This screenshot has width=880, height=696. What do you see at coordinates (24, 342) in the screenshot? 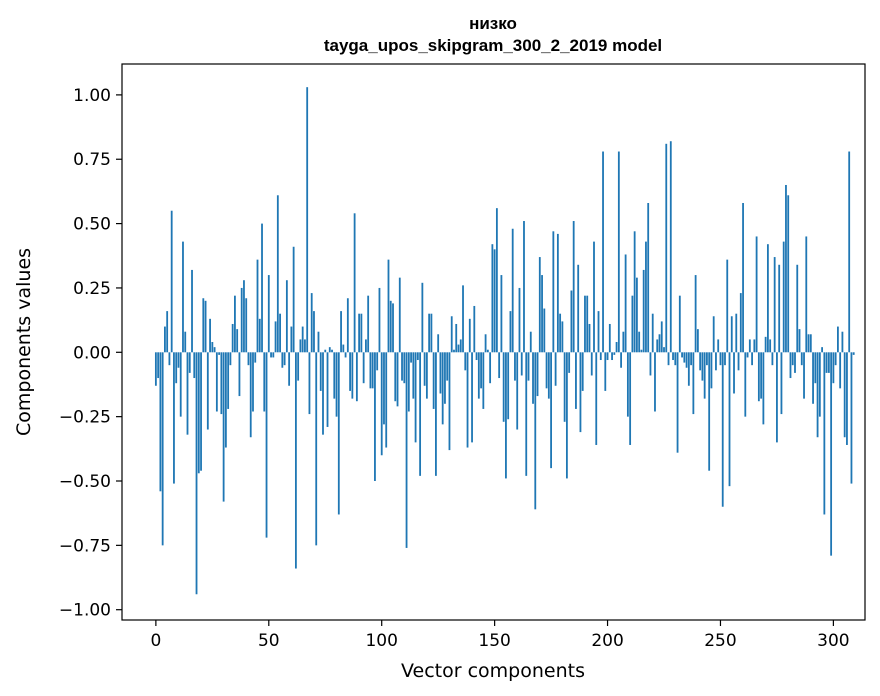
I see `y-axis-label: Components values` at bounding box center [24, 342].